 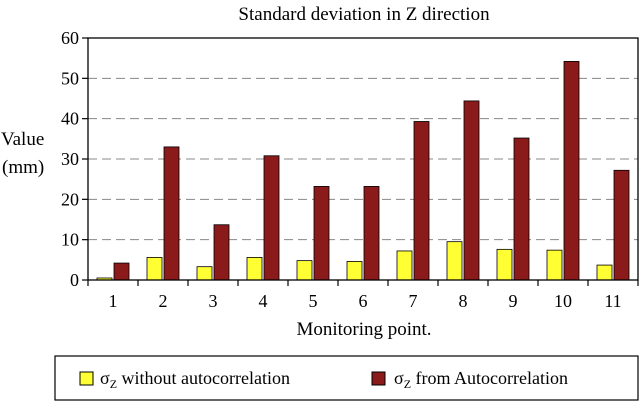 What do you see at coordinates (70, 159) in the screenshot?
I see `y-tick-label: 30` at bounding box center [70, 159].